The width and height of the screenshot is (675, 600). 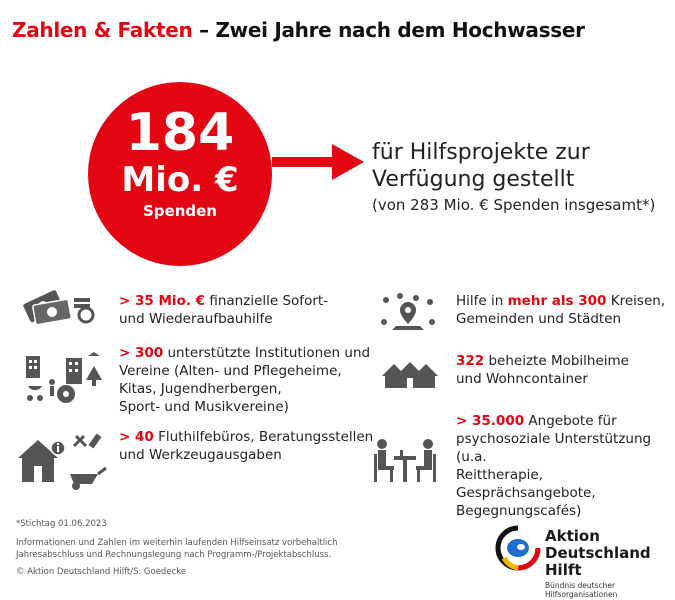 What do you see at coordinates (572, 536) in the screenshot?
I see `logo-line-1: Aktion` at bounding box center [572, 536].